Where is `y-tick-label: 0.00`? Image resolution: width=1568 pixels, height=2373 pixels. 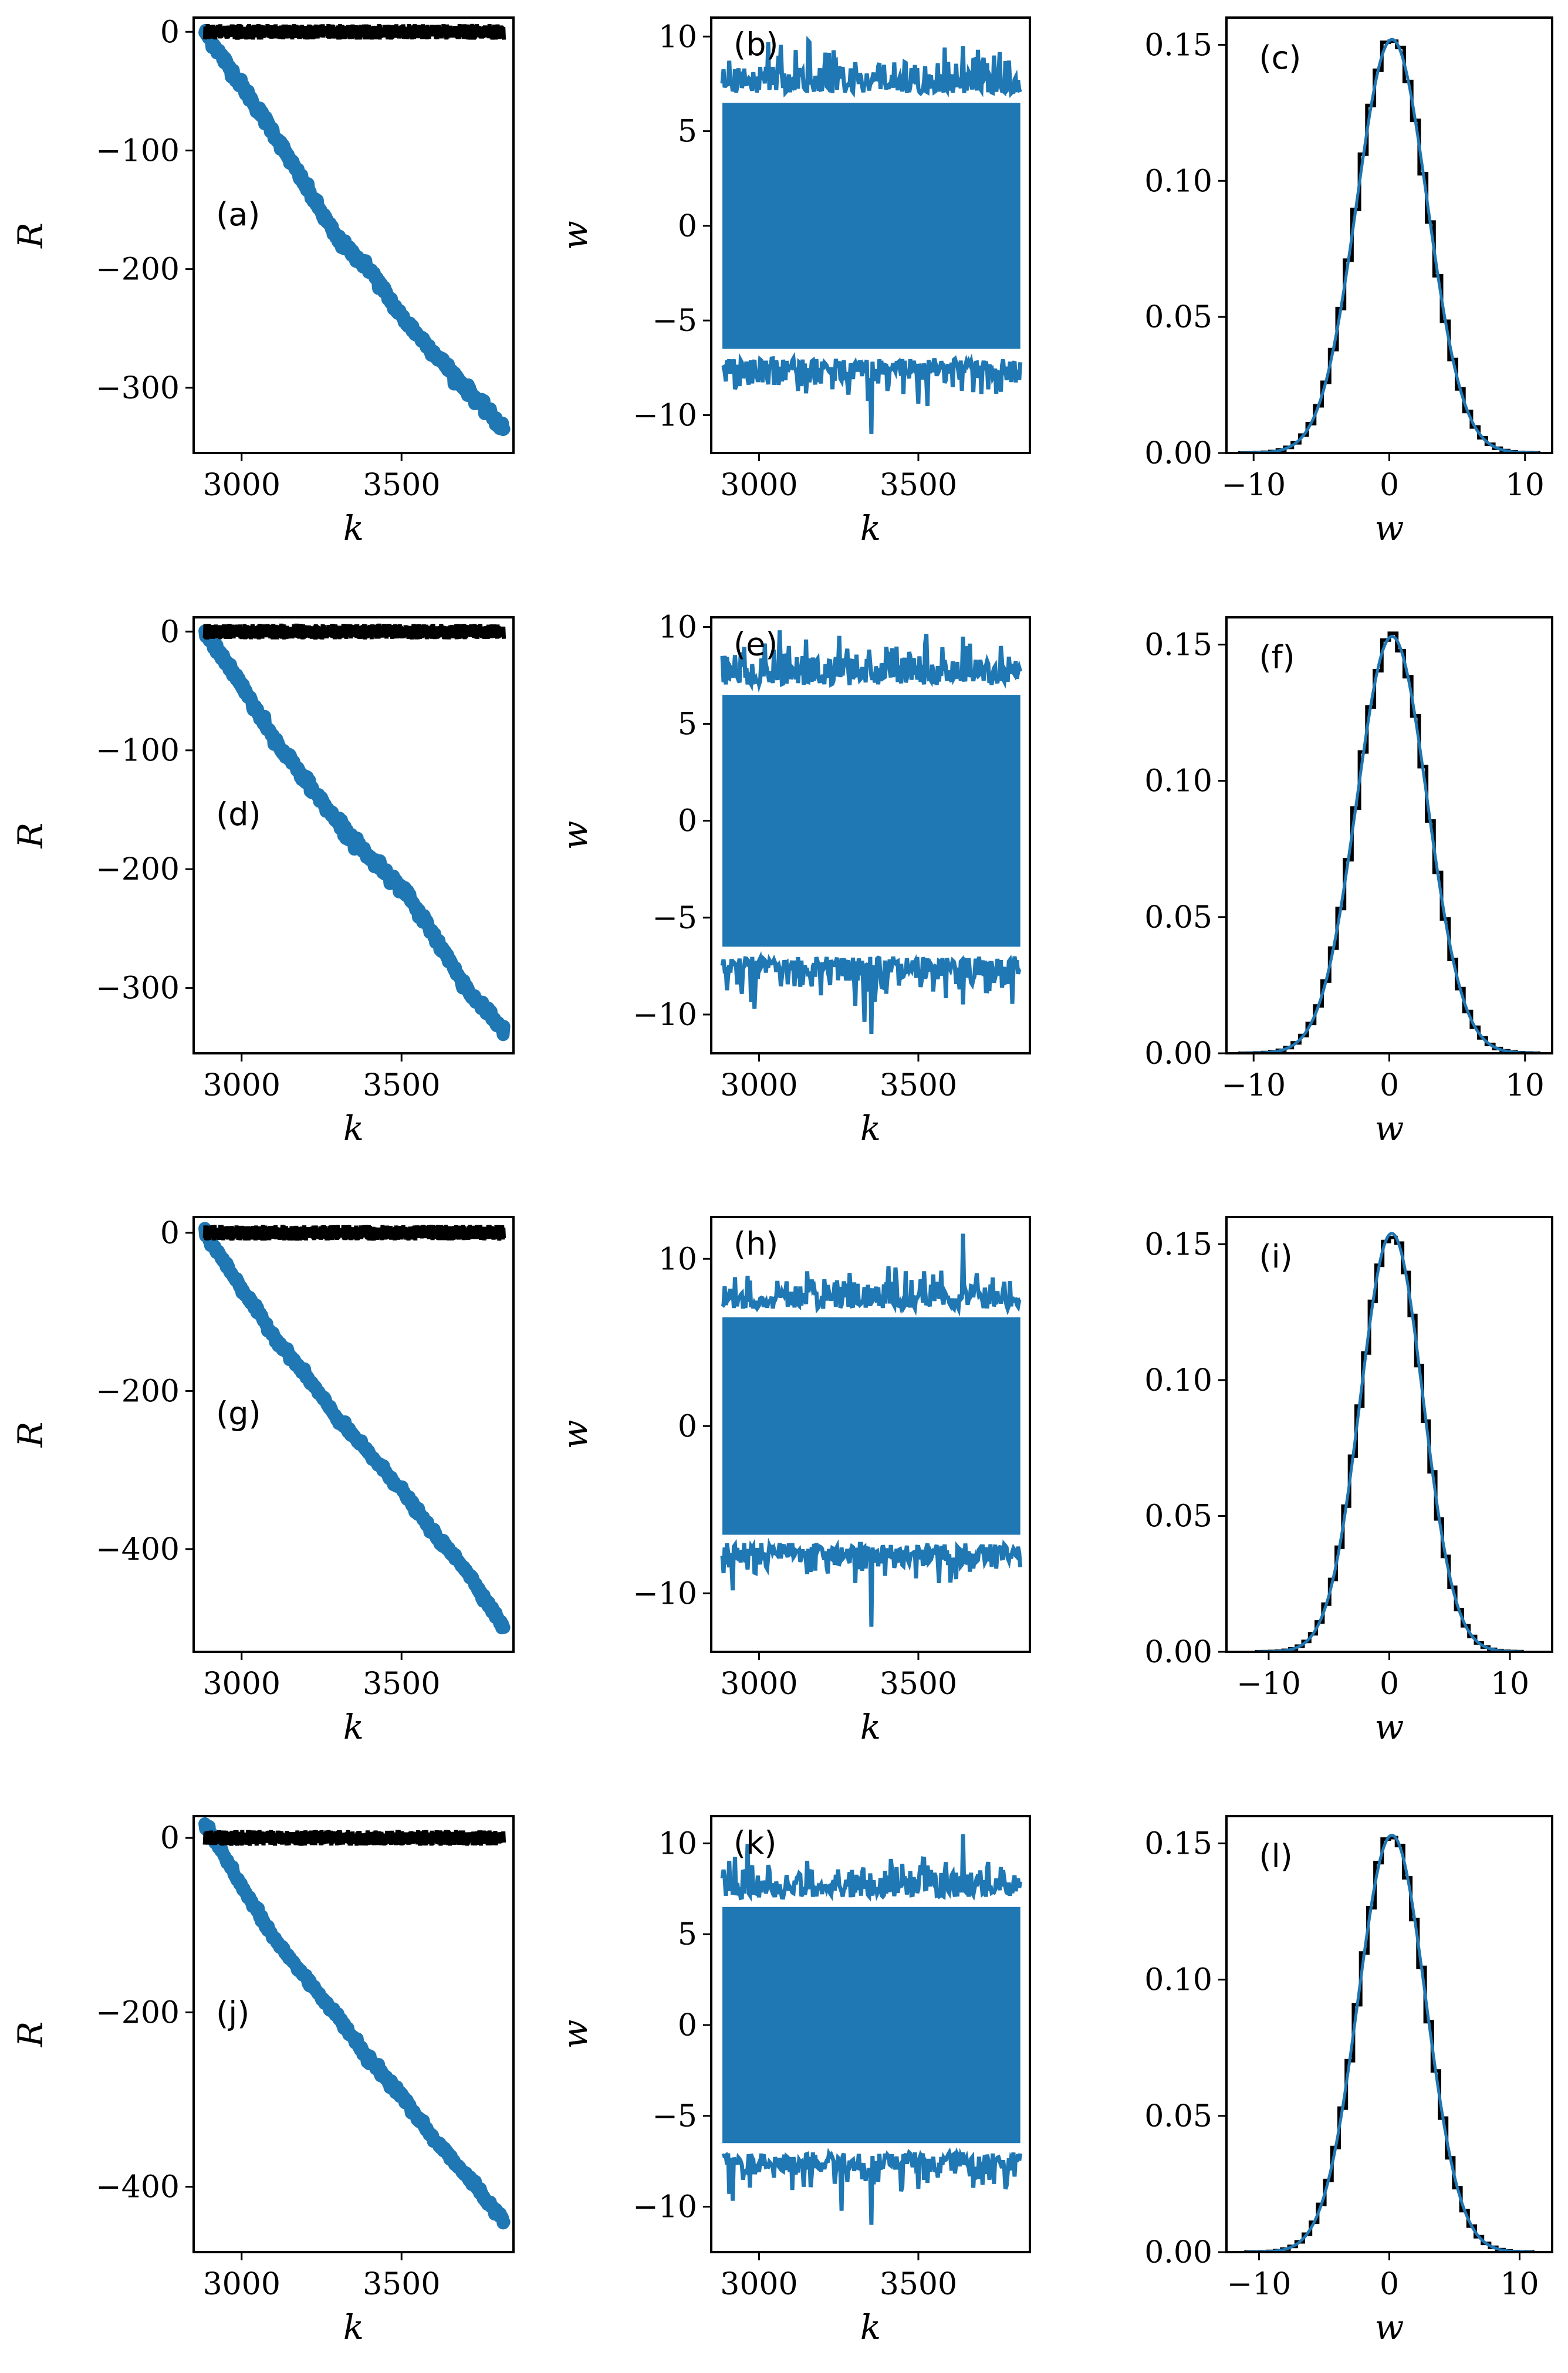 y-tick-label: 0.00 is located at coordinates (1178, 1652).